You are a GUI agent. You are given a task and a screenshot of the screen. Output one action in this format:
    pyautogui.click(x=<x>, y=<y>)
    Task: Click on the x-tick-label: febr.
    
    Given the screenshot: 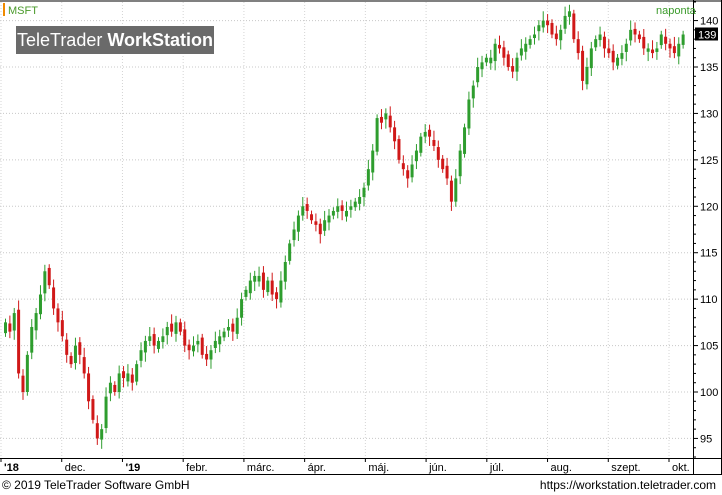 What is the action you would take?
    pyautogui.click(x=196, y=468)
    